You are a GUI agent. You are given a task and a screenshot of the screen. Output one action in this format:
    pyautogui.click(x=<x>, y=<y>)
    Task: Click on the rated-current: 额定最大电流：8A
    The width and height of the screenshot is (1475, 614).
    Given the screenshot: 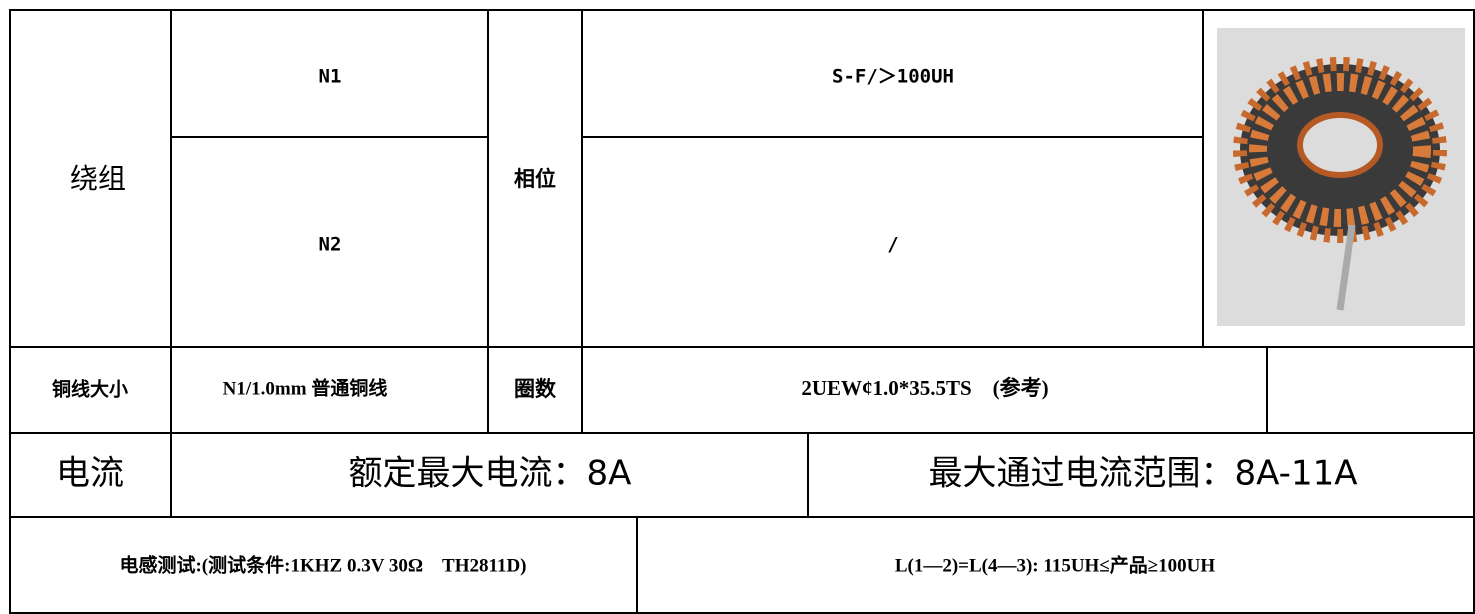 What is the action you would take?
    pyautogui.click(x=490, y=474)
    